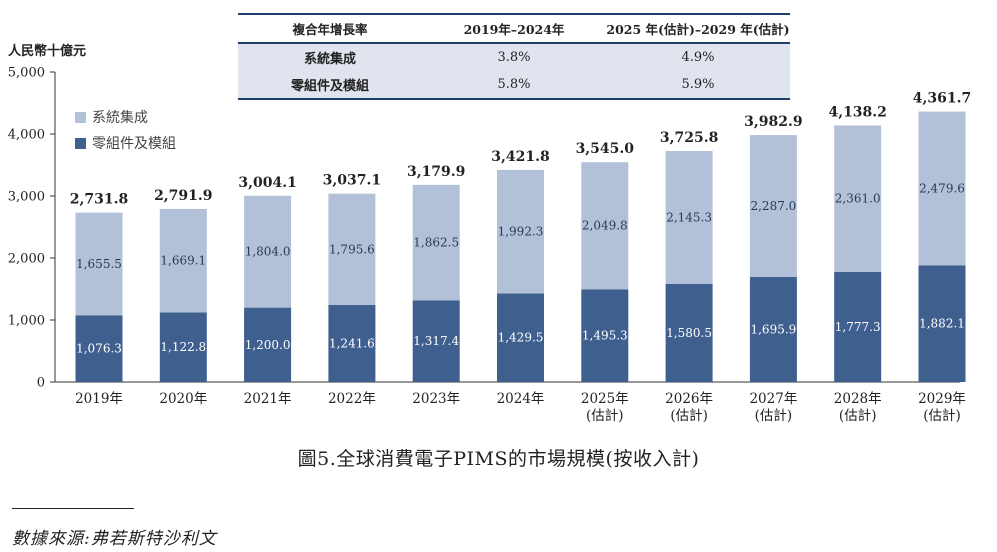 Image resolution: width=997 pixels, height=552 pixels. I want to click on data-label-system-integration: 1,992.3, so click(521, 232).